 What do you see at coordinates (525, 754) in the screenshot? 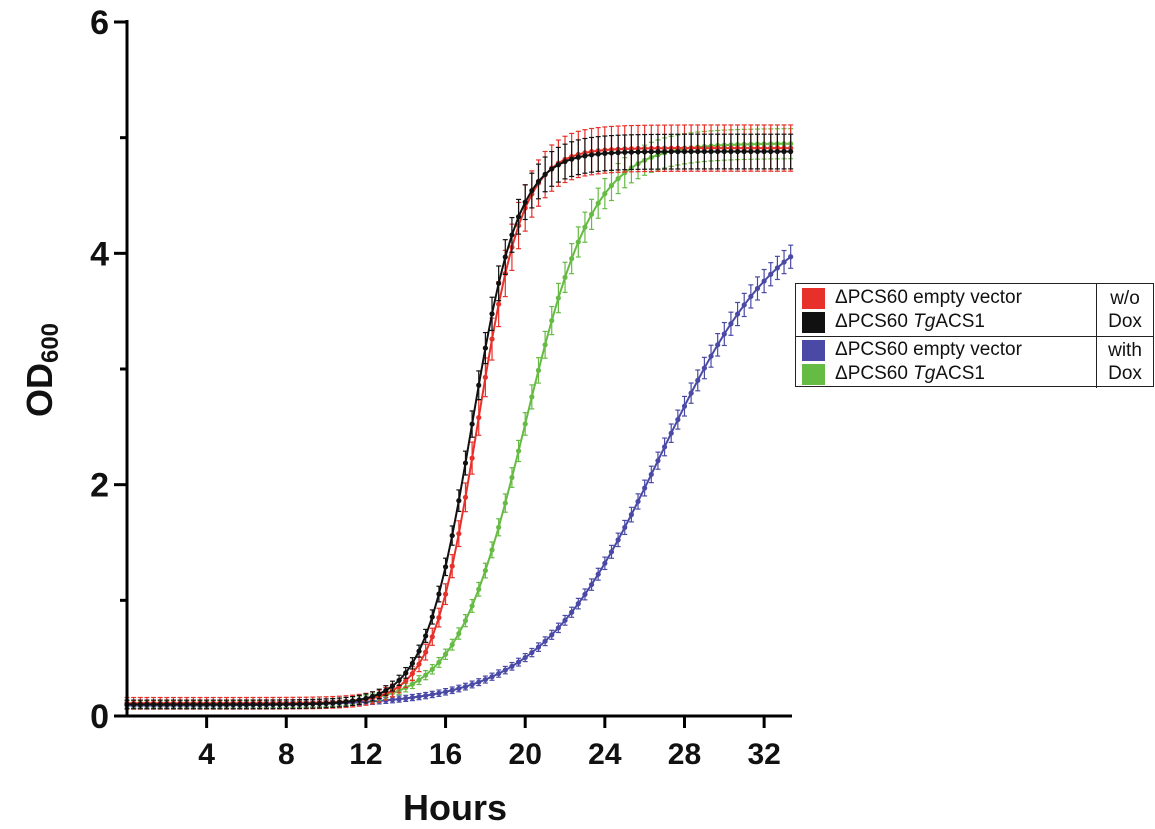
I see `x-tick-label: 20` at bounding box center [525, 754].